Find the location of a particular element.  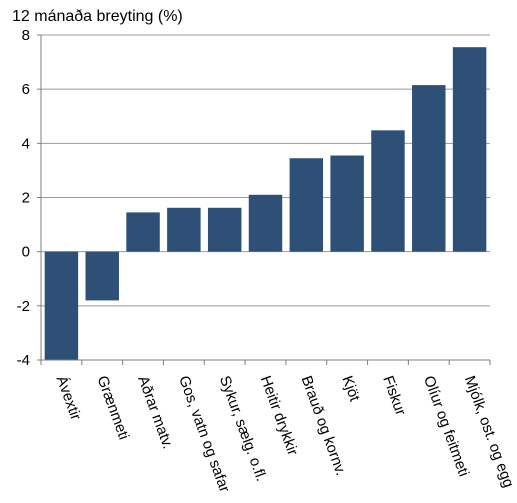

y-tick-label: -4 is located at coordinates (23, 360).